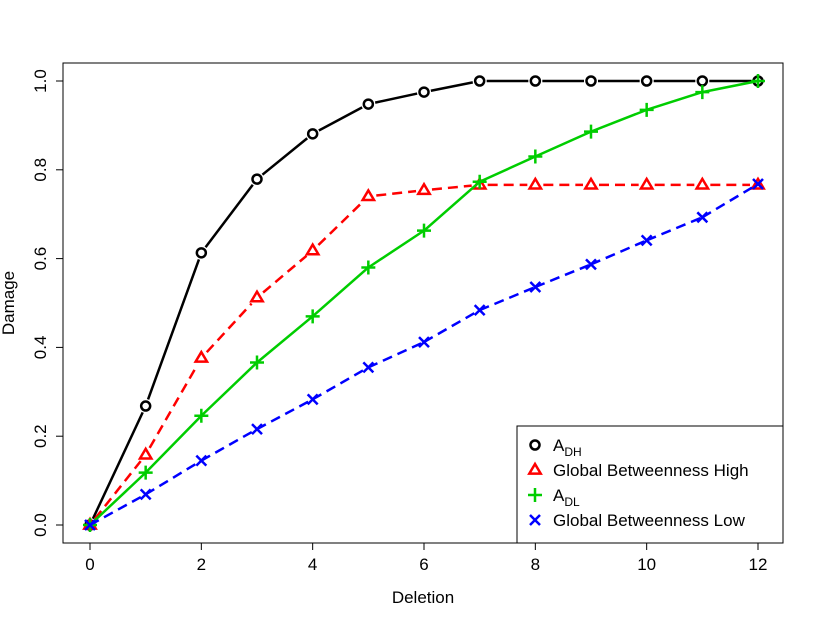 The width and height of the screenshot is (817, 623). What do you see at coordinates (535, 564) in the screenshot?
I see `x-tick-label: 8` at bounding box center [535, 564].